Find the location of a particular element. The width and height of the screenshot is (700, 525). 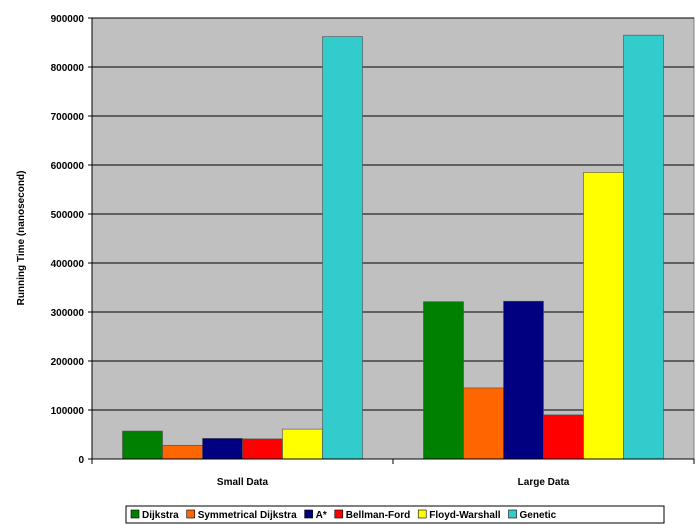

bar-symmetrical-dijkstra-small-data is located at coordinates (182, 452).